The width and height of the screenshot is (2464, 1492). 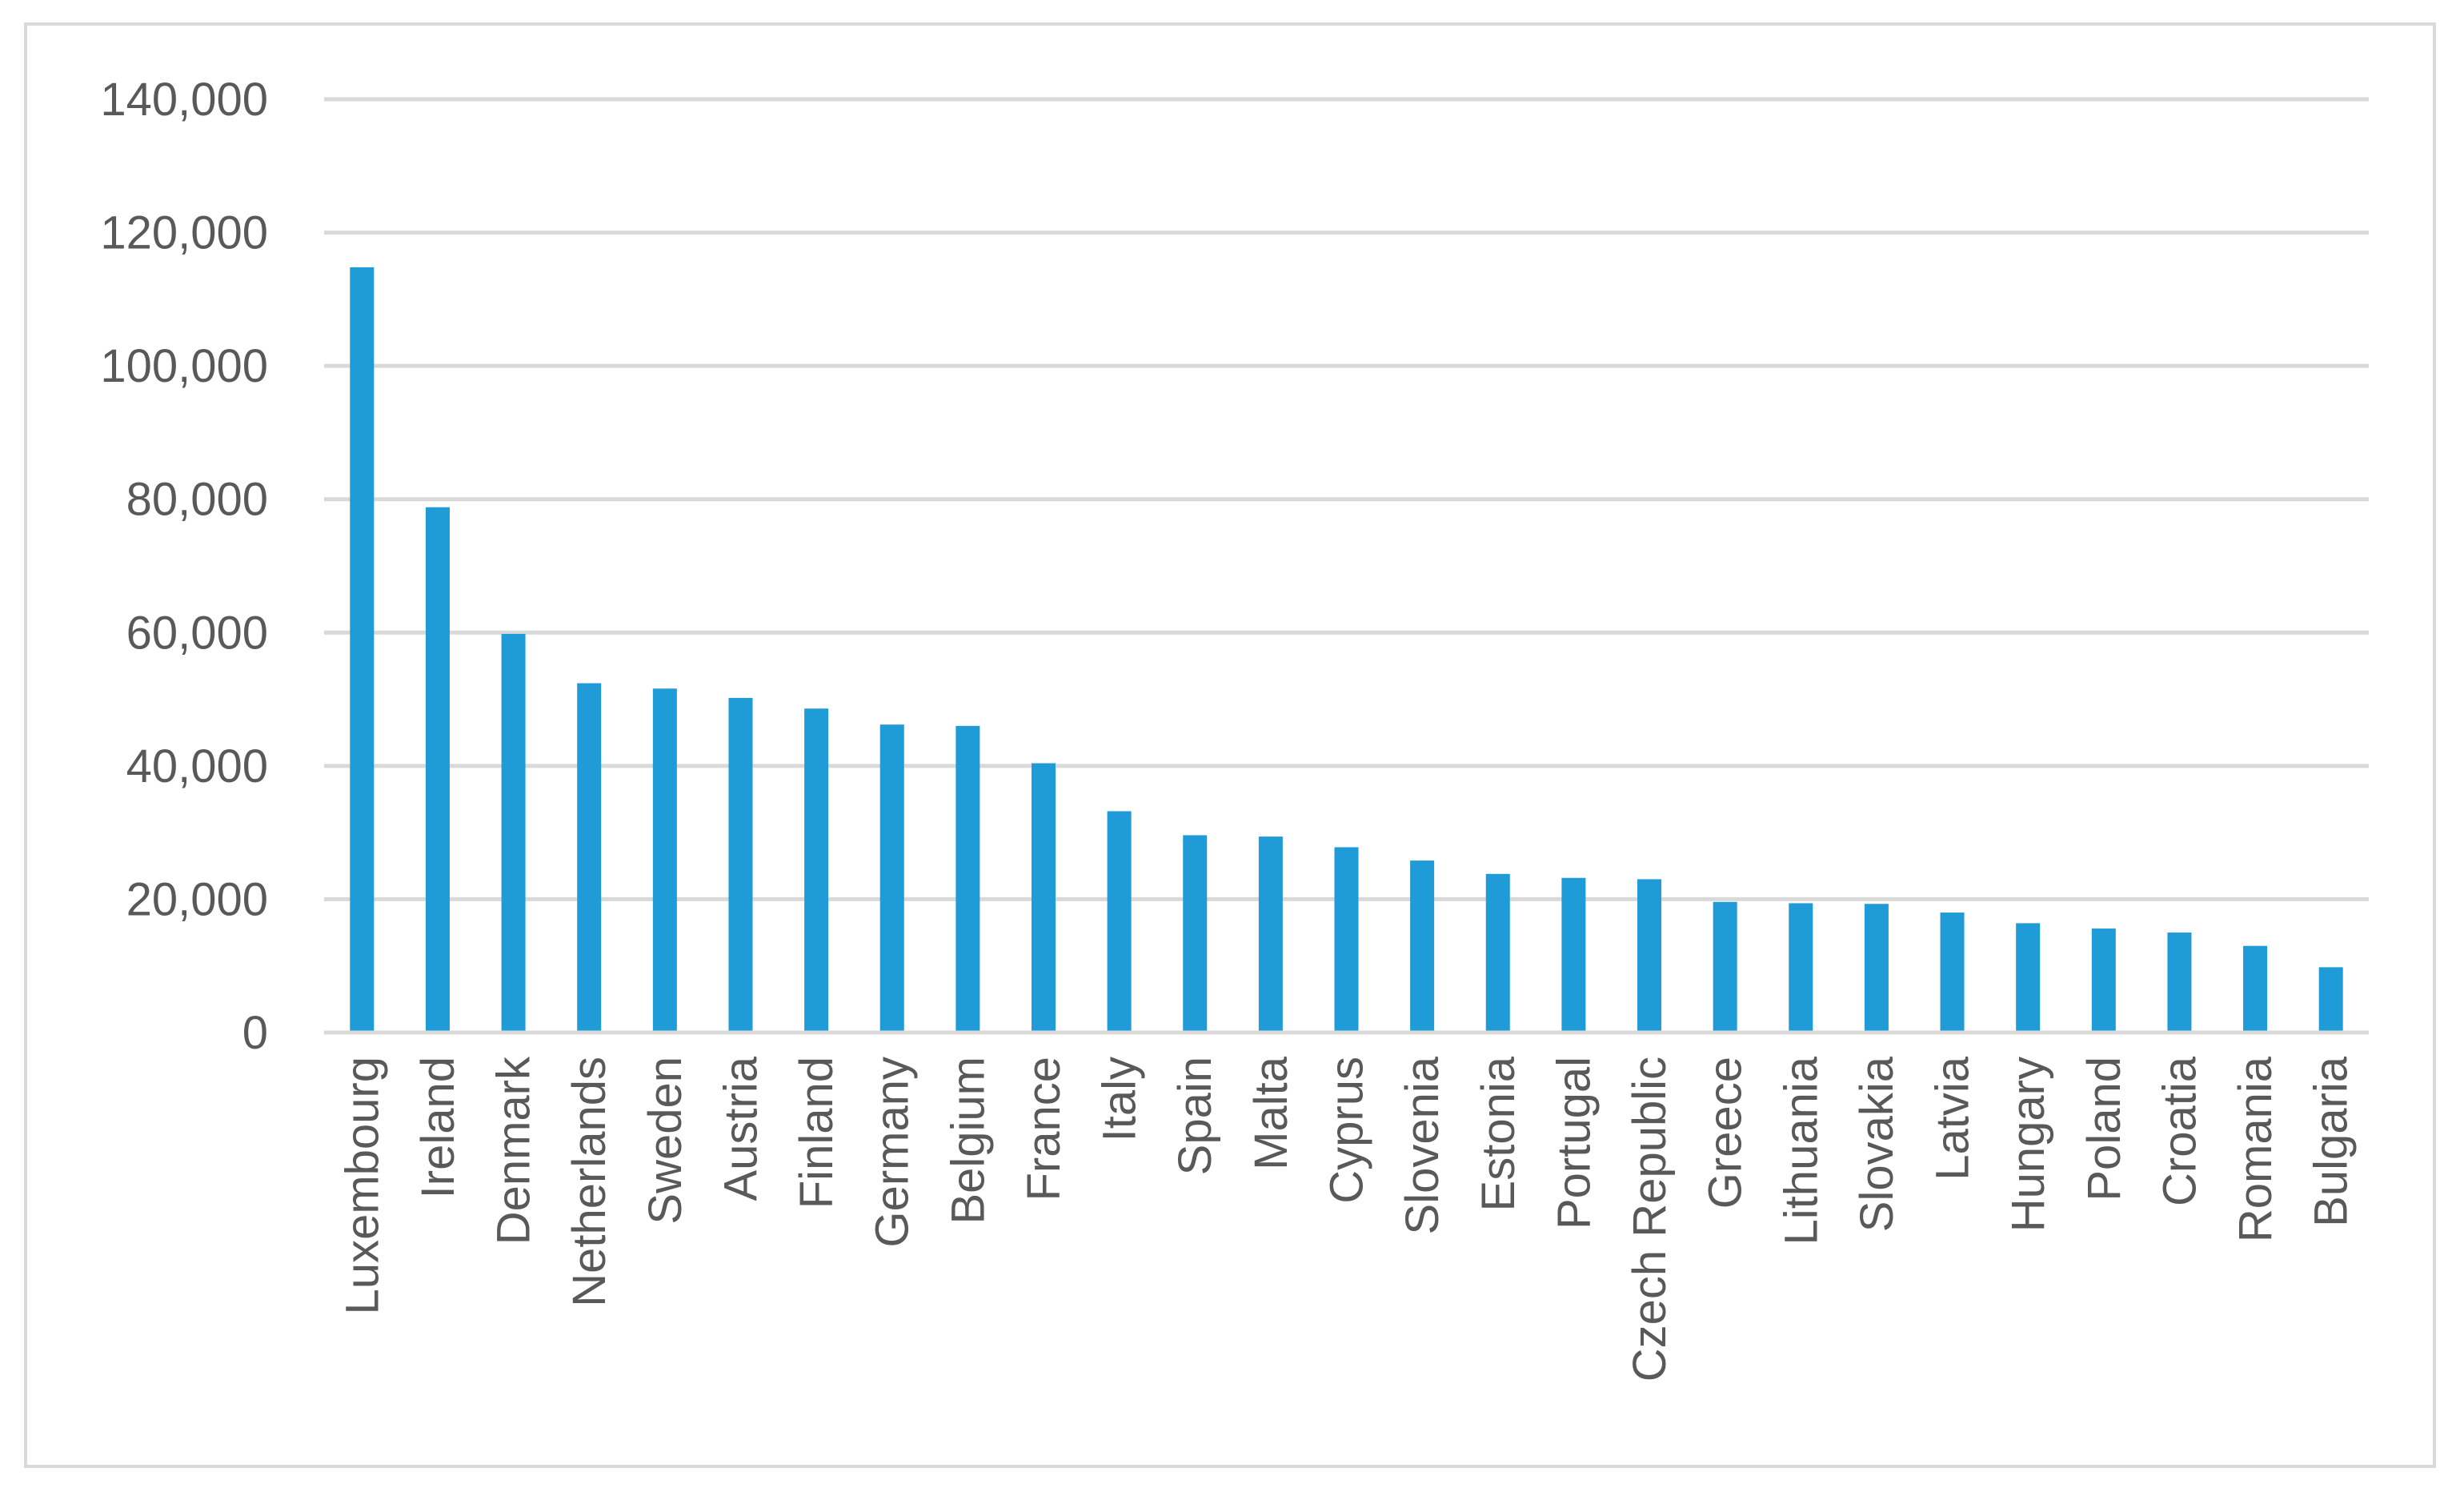 I want to click on x-category-label: Denmark, so click(x=514, y=1150).